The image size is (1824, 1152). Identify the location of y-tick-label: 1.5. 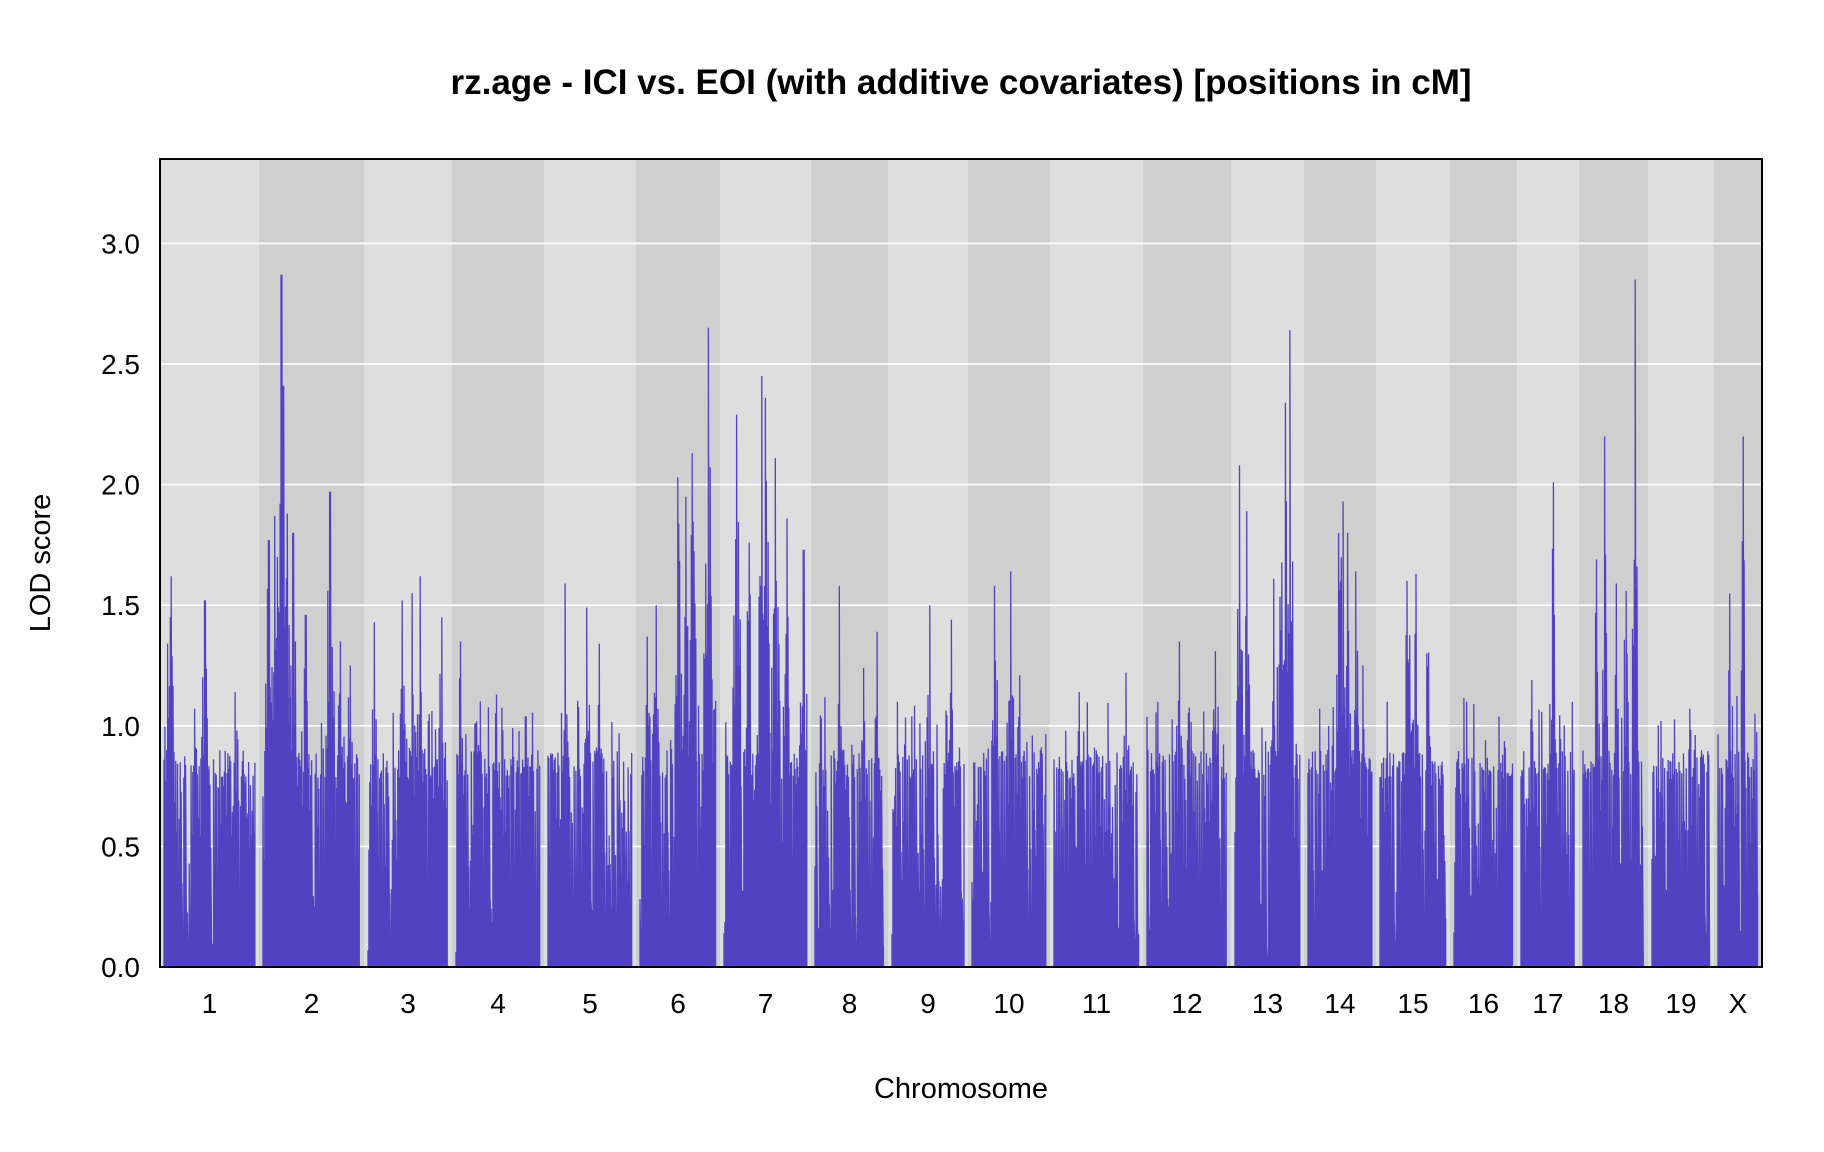
(120, 605).